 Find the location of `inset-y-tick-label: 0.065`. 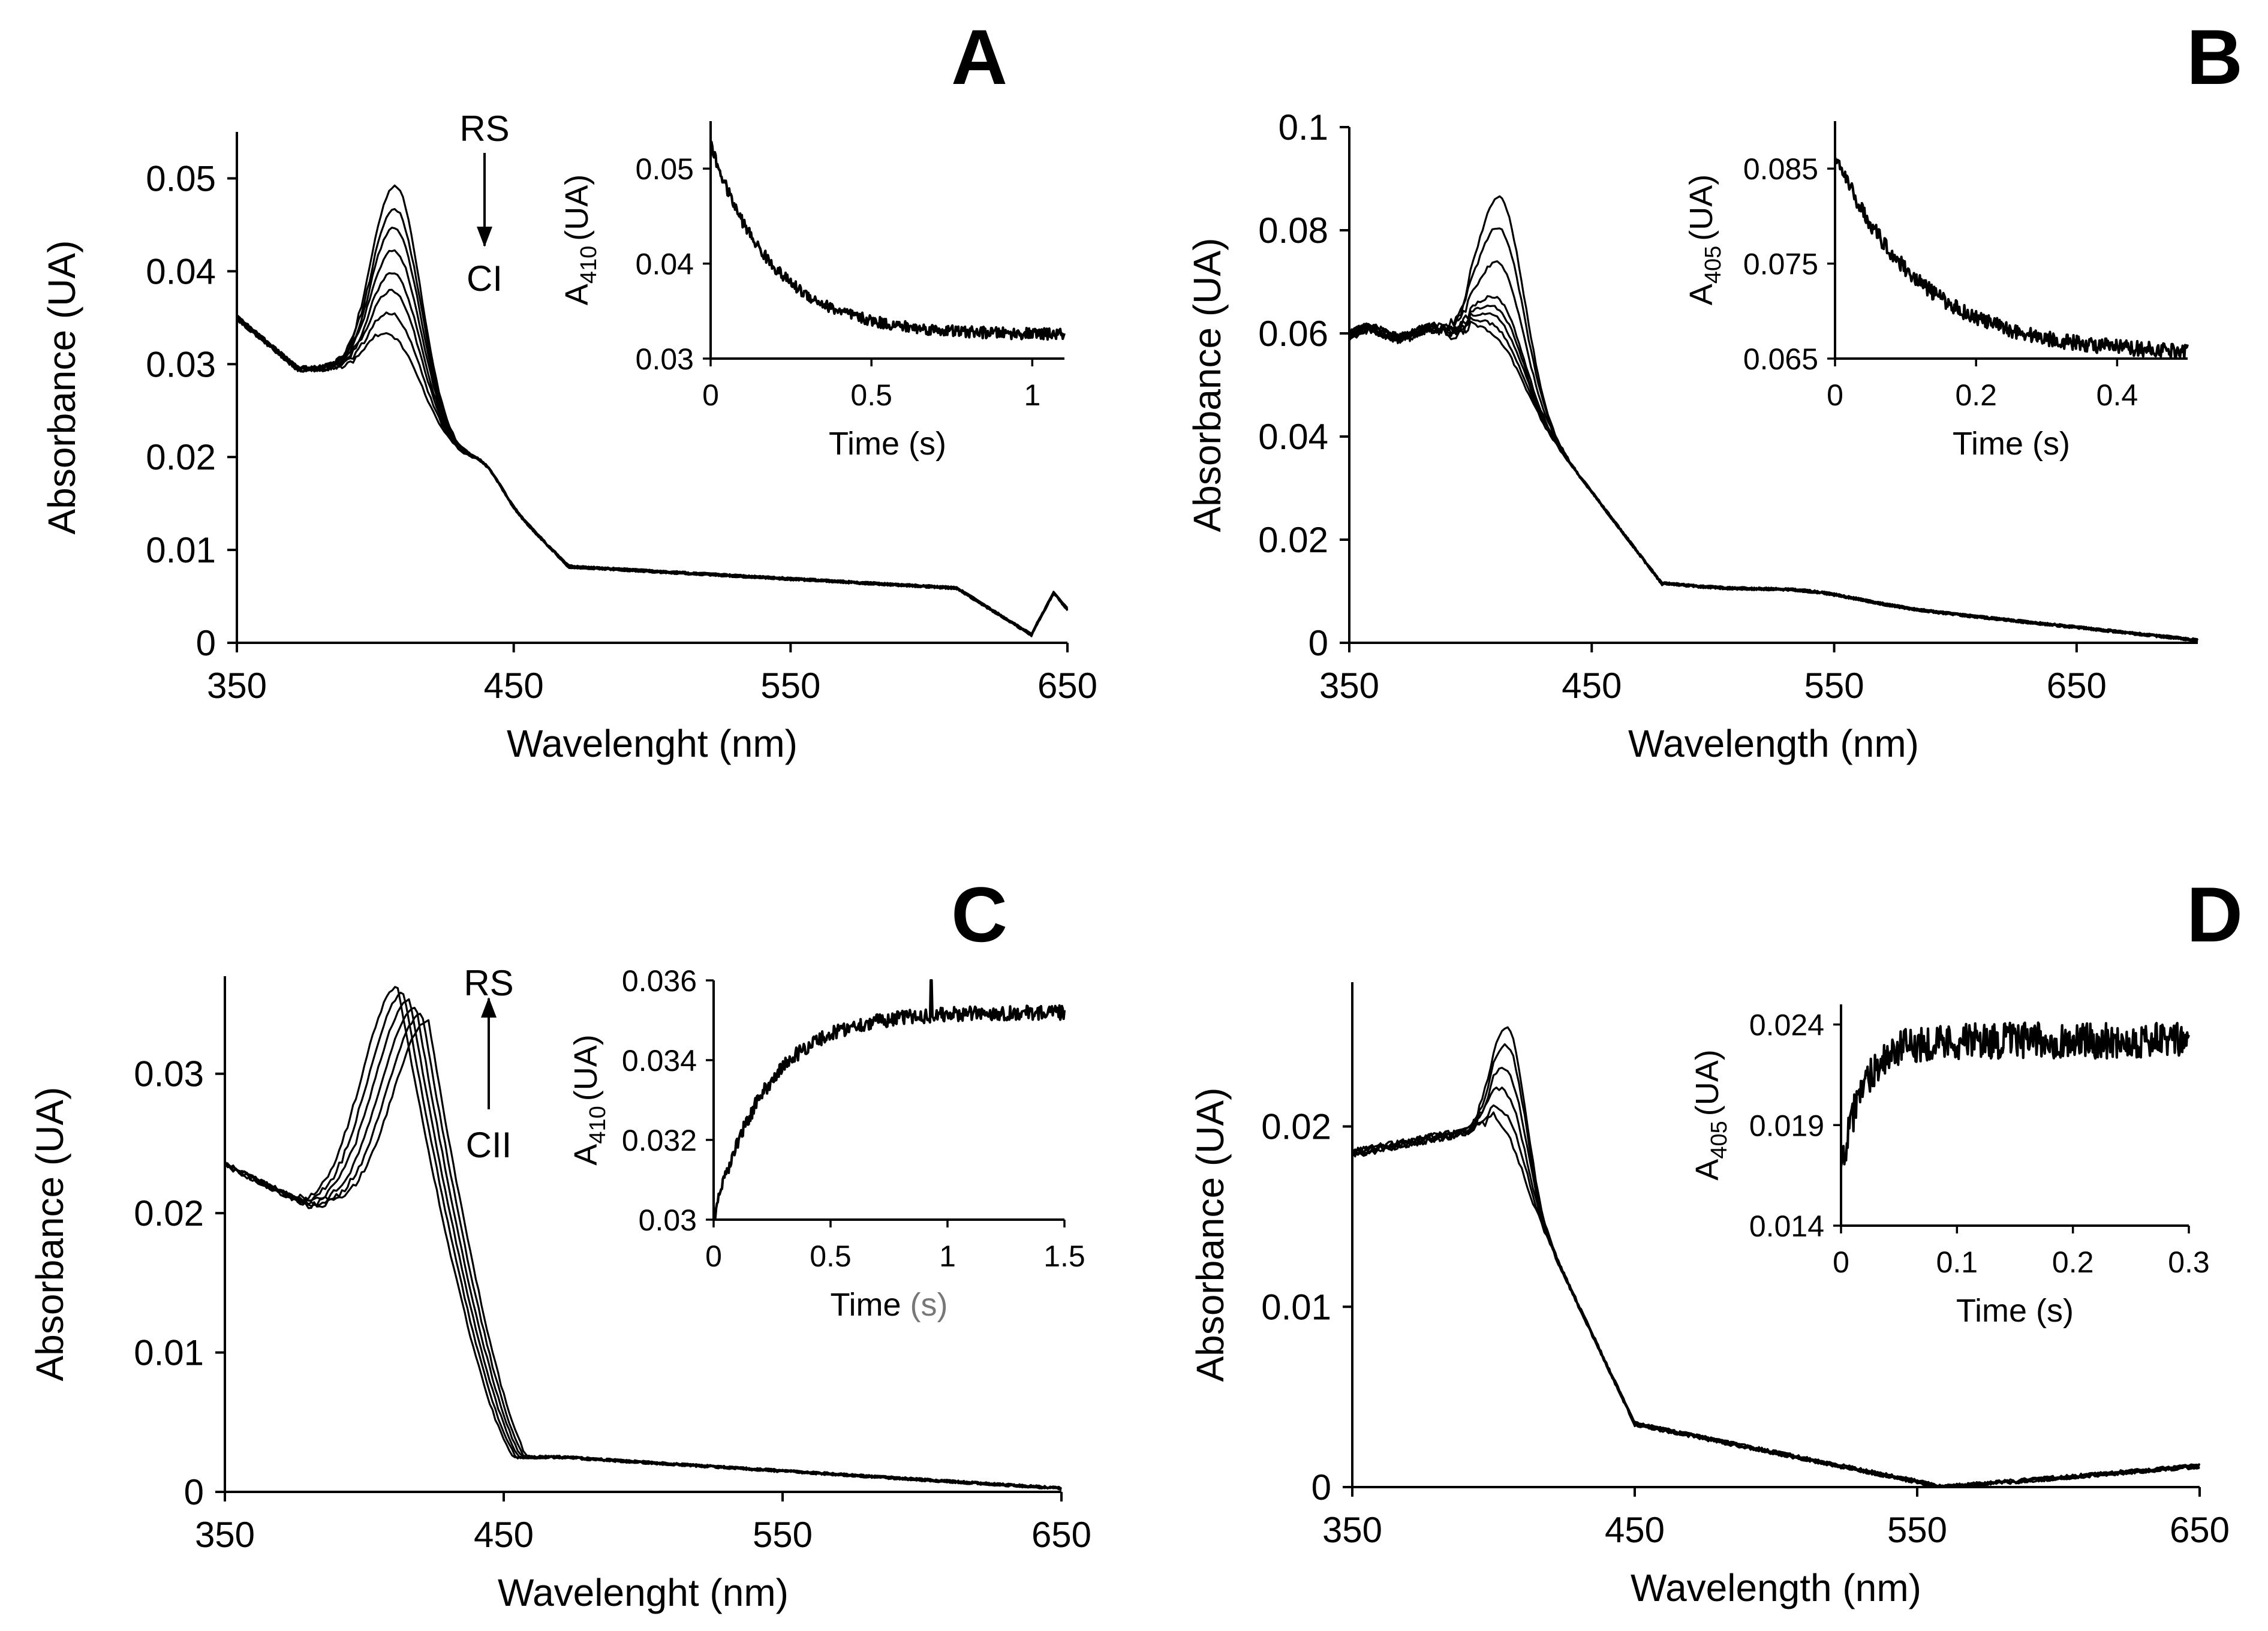

inset-y-tick-label: 0.065 is located at coordinates (1780, 359).